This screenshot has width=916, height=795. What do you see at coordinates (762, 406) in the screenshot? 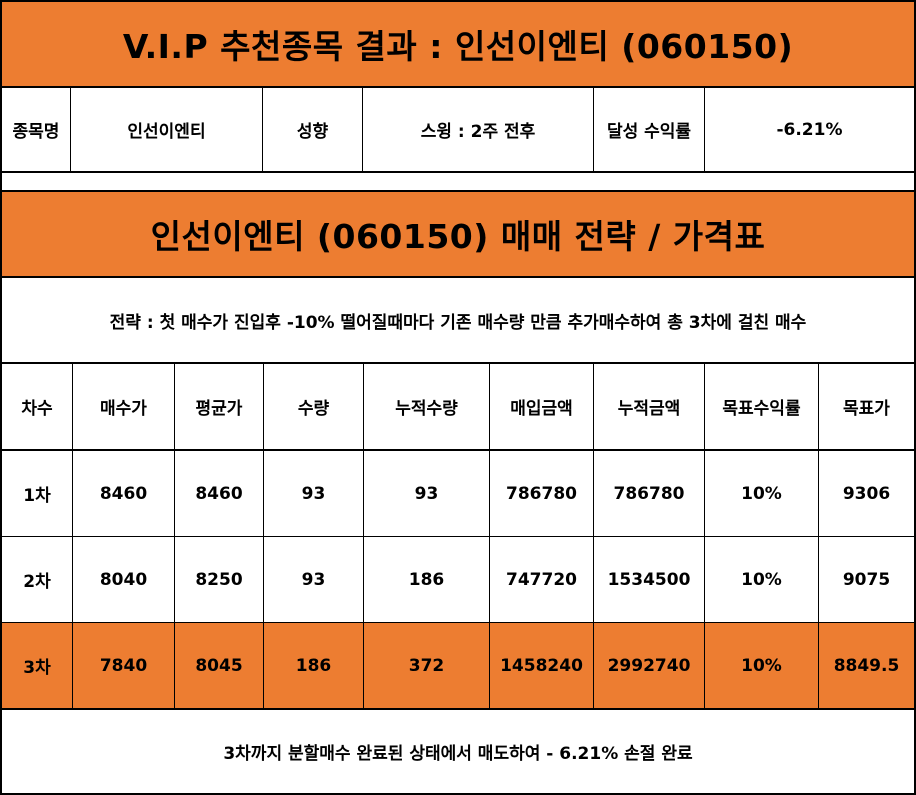
I see `header-target-return: 목표수익률` at bounding box center [762, 406].